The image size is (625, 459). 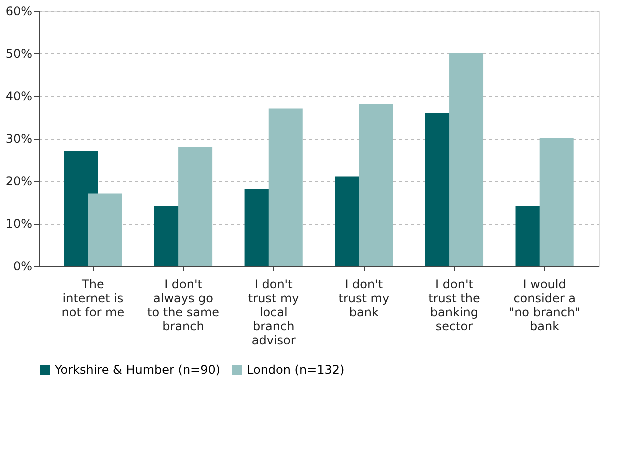 I want to click on y-tick-label: 20%, so click(x=19, y=181).